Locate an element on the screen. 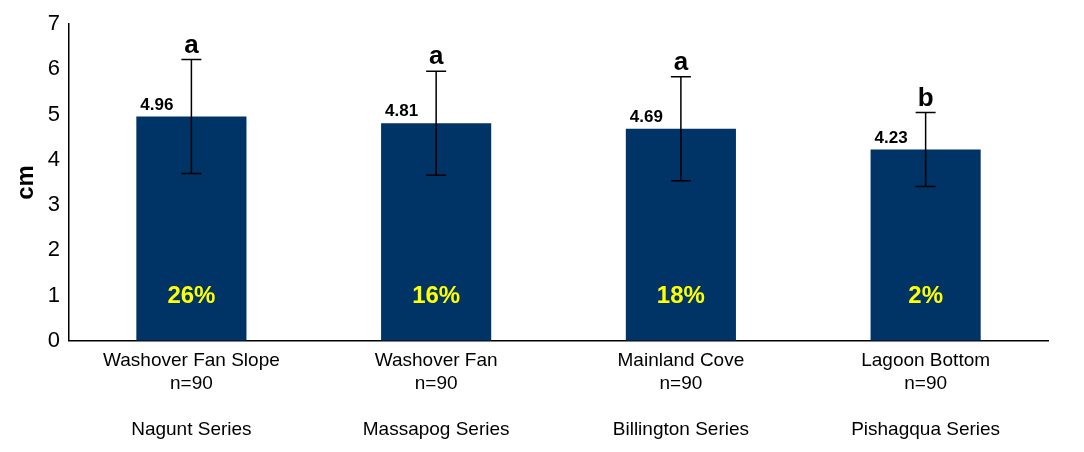 Image resolution: width=1084 pixels, height=452 pixels. y-axis-title: cm is located at coordinates (25, 182).